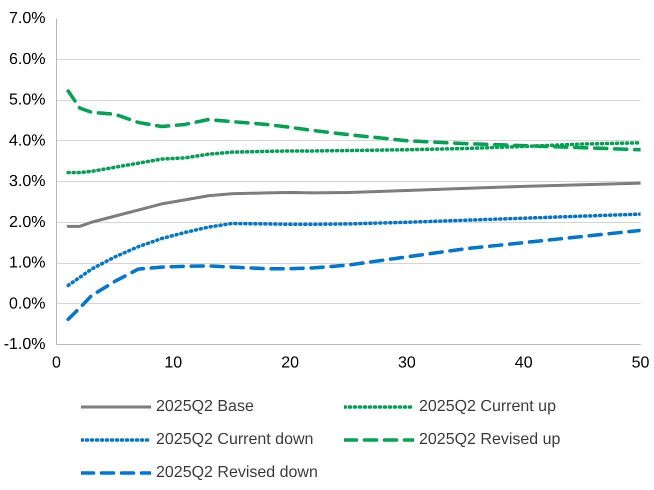 Image resolution: width=654 pixels, height=490 pixels. What do you see at coordinates (407, 363) in the screenshot?
I see `x-tick-label: 30` at bounding box center [407, 363].